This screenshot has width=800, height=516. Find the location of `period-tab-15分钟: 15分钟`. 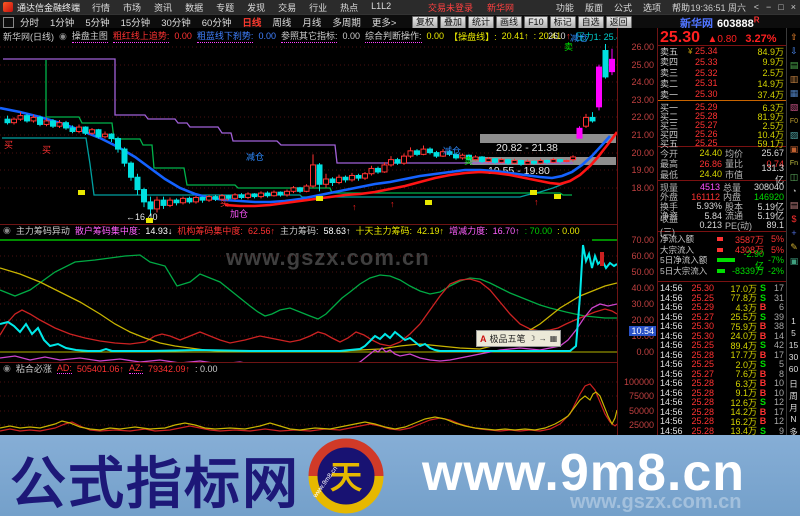

period-tab-15分钟: 15分钟 is located at coordinates (135, 23).